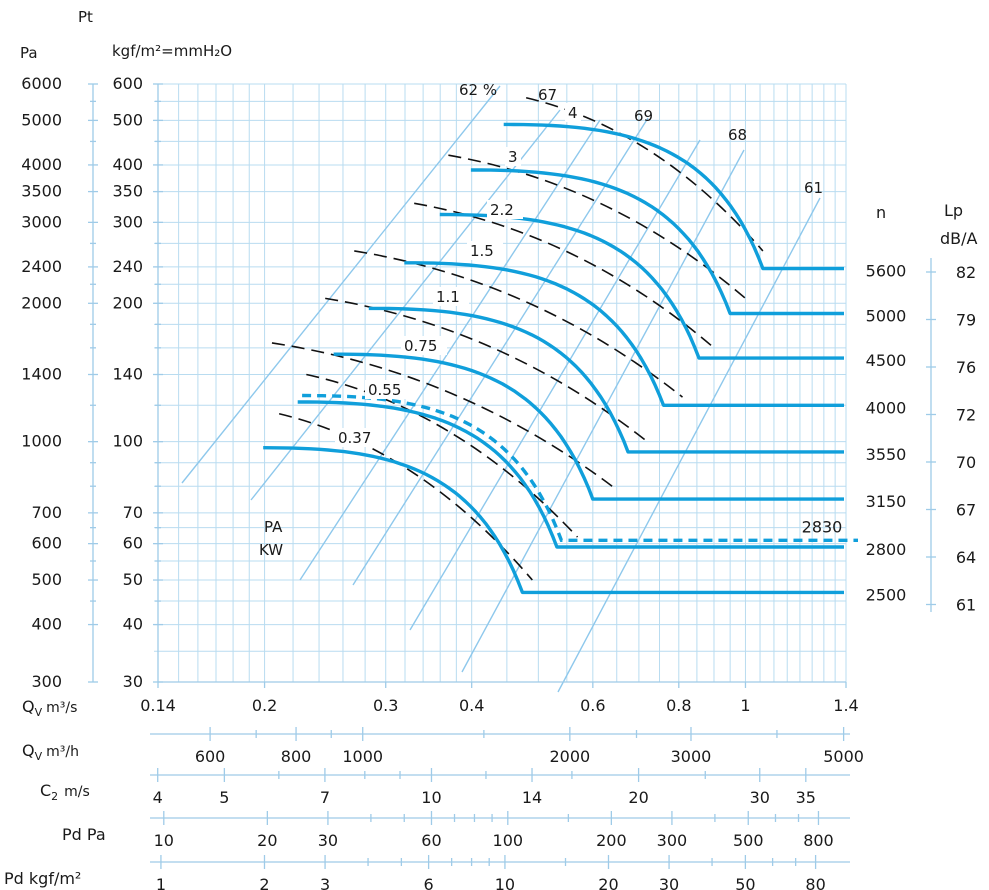 This screenshot has height=890, width=989. Describe the element at coordinates (41, 83) in the screenshot. I see `pa-tick-label: 6000` at that location.